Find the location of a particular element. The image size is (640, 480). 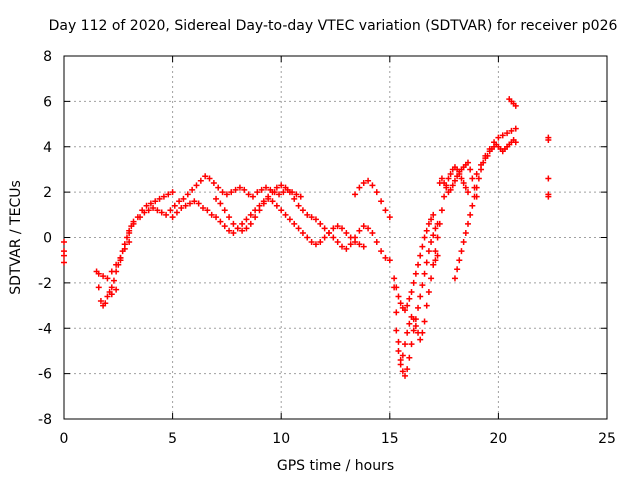

x-tick-label: 20 is located at coordinates (498, 439).